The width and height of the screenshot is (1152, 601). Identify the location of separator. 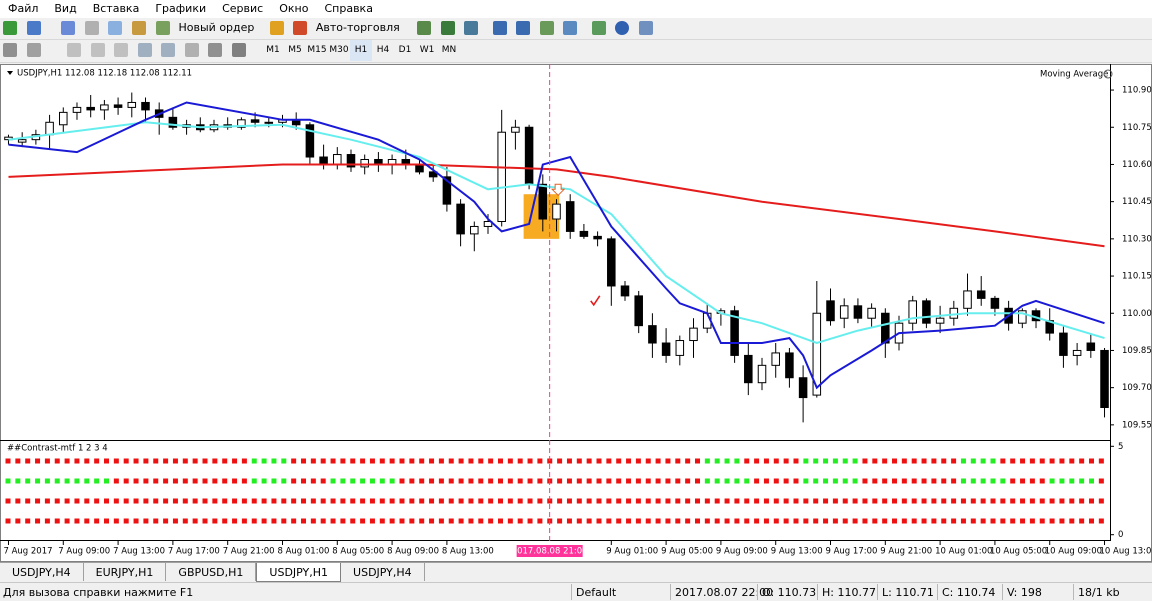
(817, 592).